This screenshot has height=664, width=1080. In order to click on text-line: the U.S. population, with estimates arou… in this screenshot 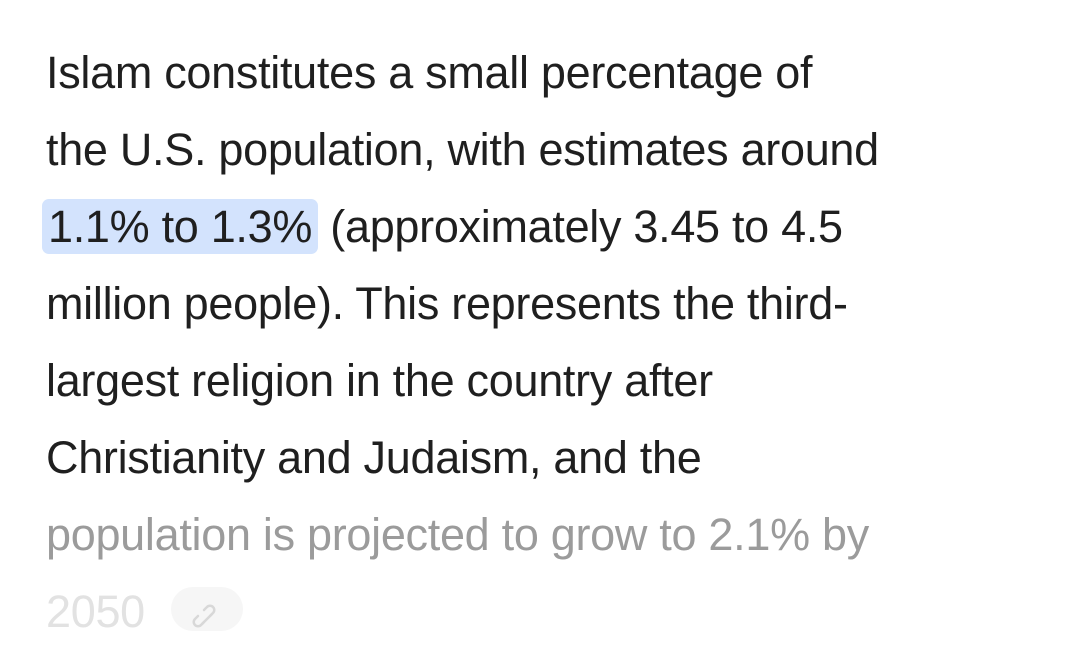, I will do `click(462, 149)`.